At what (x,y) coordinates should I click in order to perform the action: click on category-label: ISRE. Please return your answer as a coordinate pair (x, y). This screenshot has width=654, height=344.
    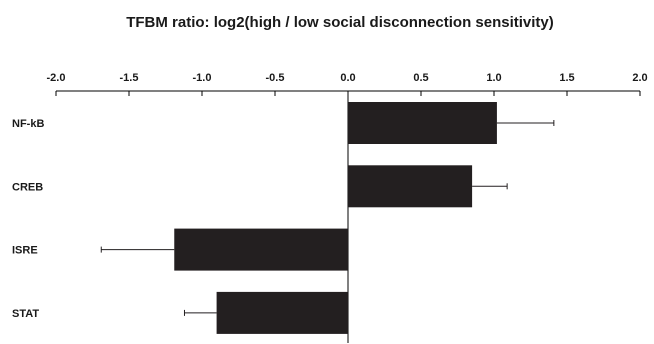
    Looking at the image, I should click on (25, 251).